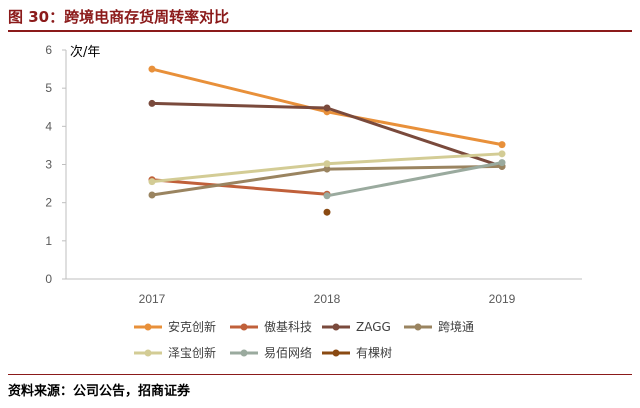 The height and width of the screenshot is (408, 640). What do you see at coordinates (152, 299) in the screenshot?
I see `x-tick-label: 2017` at bounding box center [152, 299].